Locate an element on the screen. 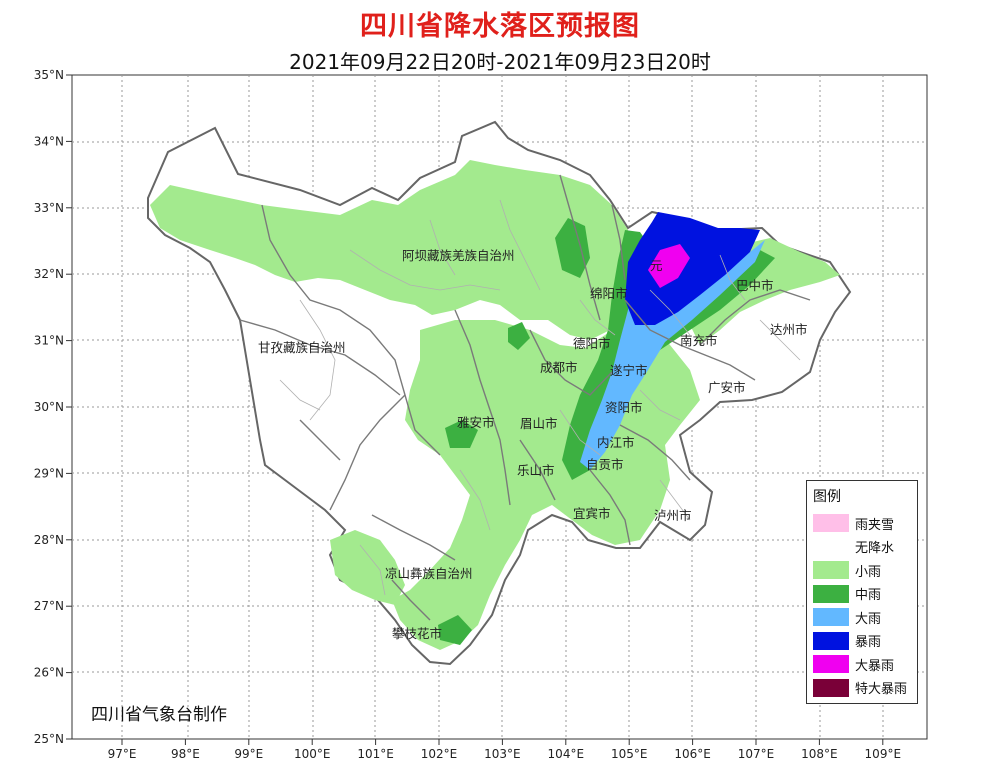 The width and height of the screenshot is (1000, 781). legend-label: 雨夹雪 is located at coordinates (875, 525).